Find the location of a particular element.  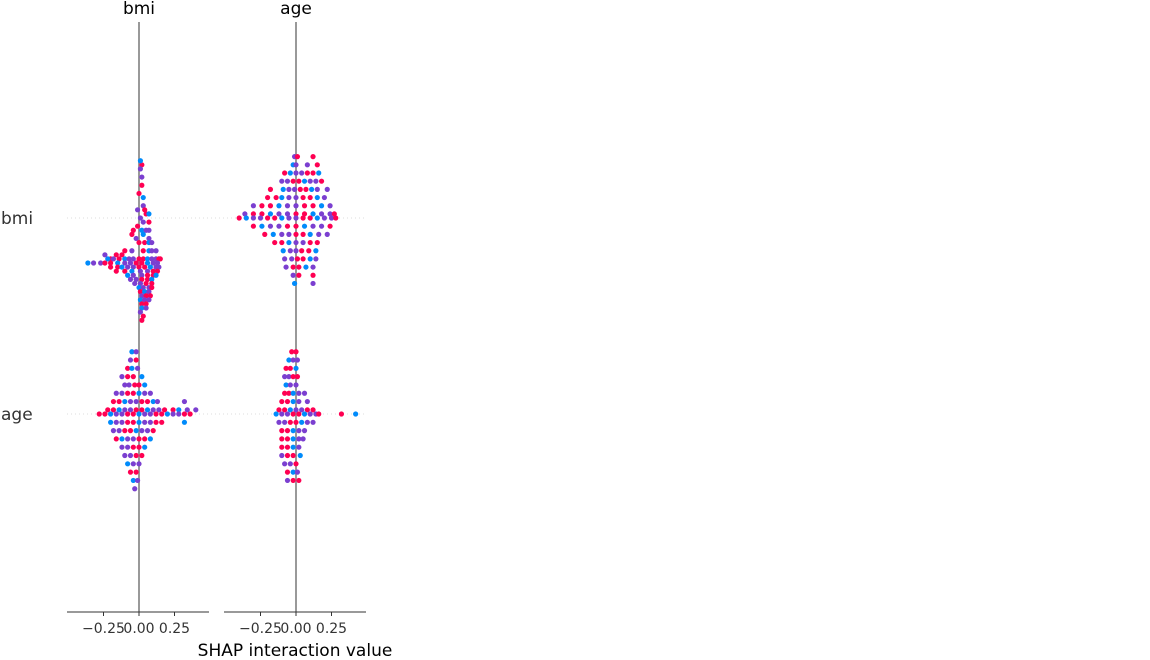

x-tick-label: −0.25 is located at coordinates (103, 629).